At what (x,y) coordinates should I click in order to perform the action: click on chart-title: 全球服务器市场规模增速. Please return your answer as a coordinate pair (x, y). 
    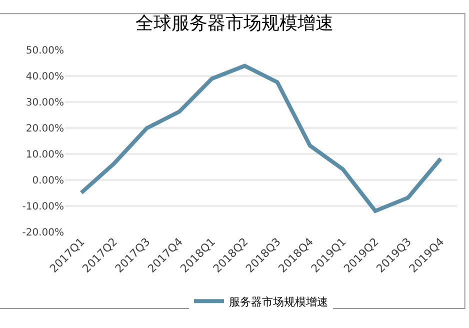
    Looking at the image, I should click on (235, 23).